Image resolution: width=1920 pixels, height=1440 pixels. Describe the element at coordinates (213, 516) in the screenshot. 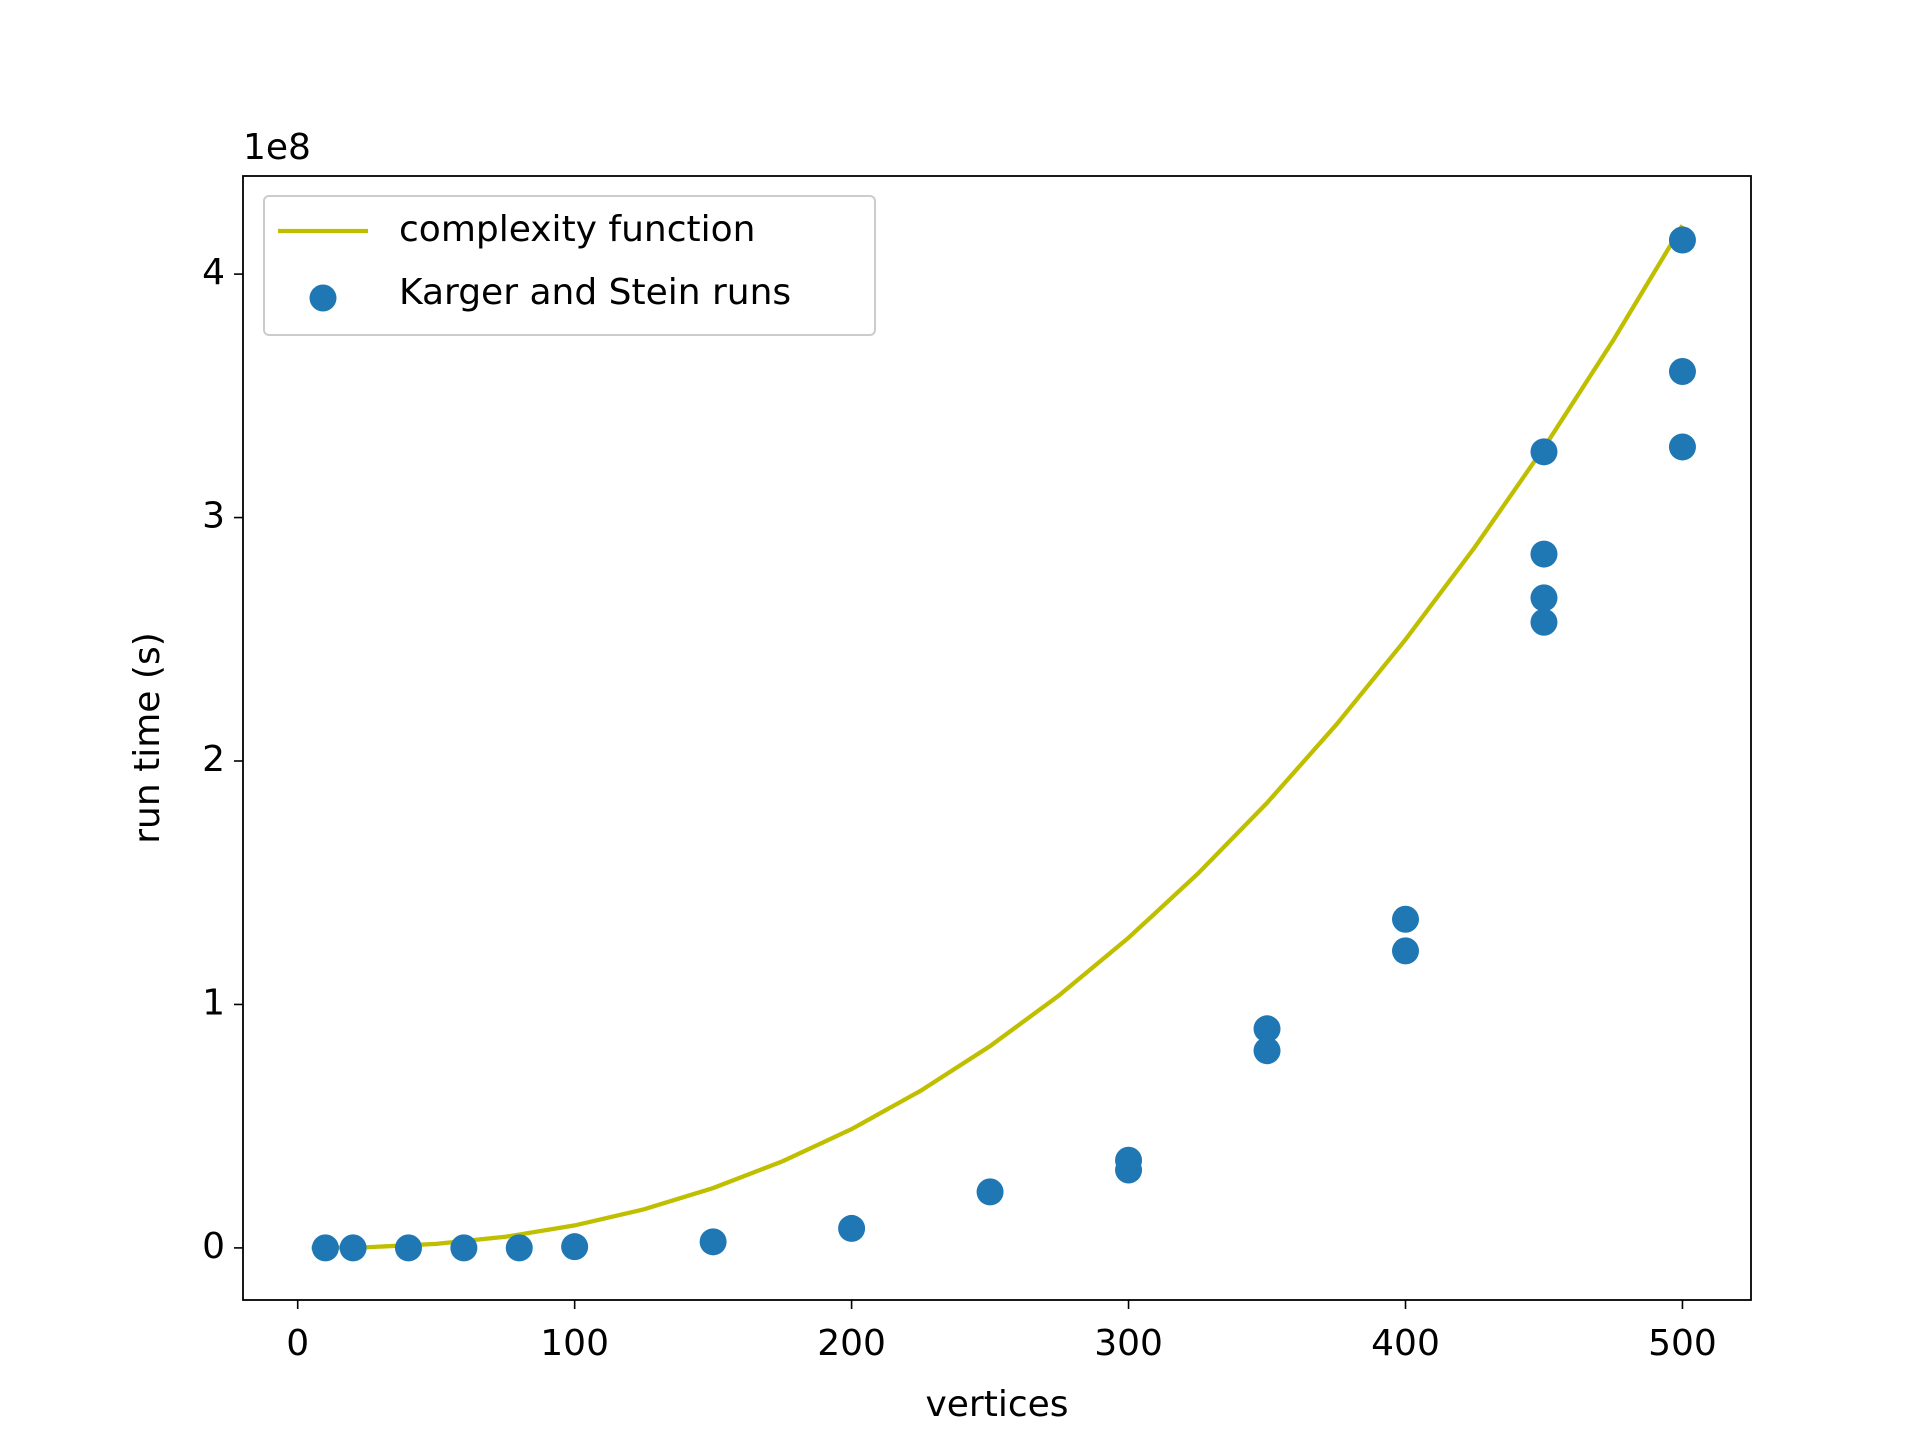

I see `y-tick-label: 3` at that location.